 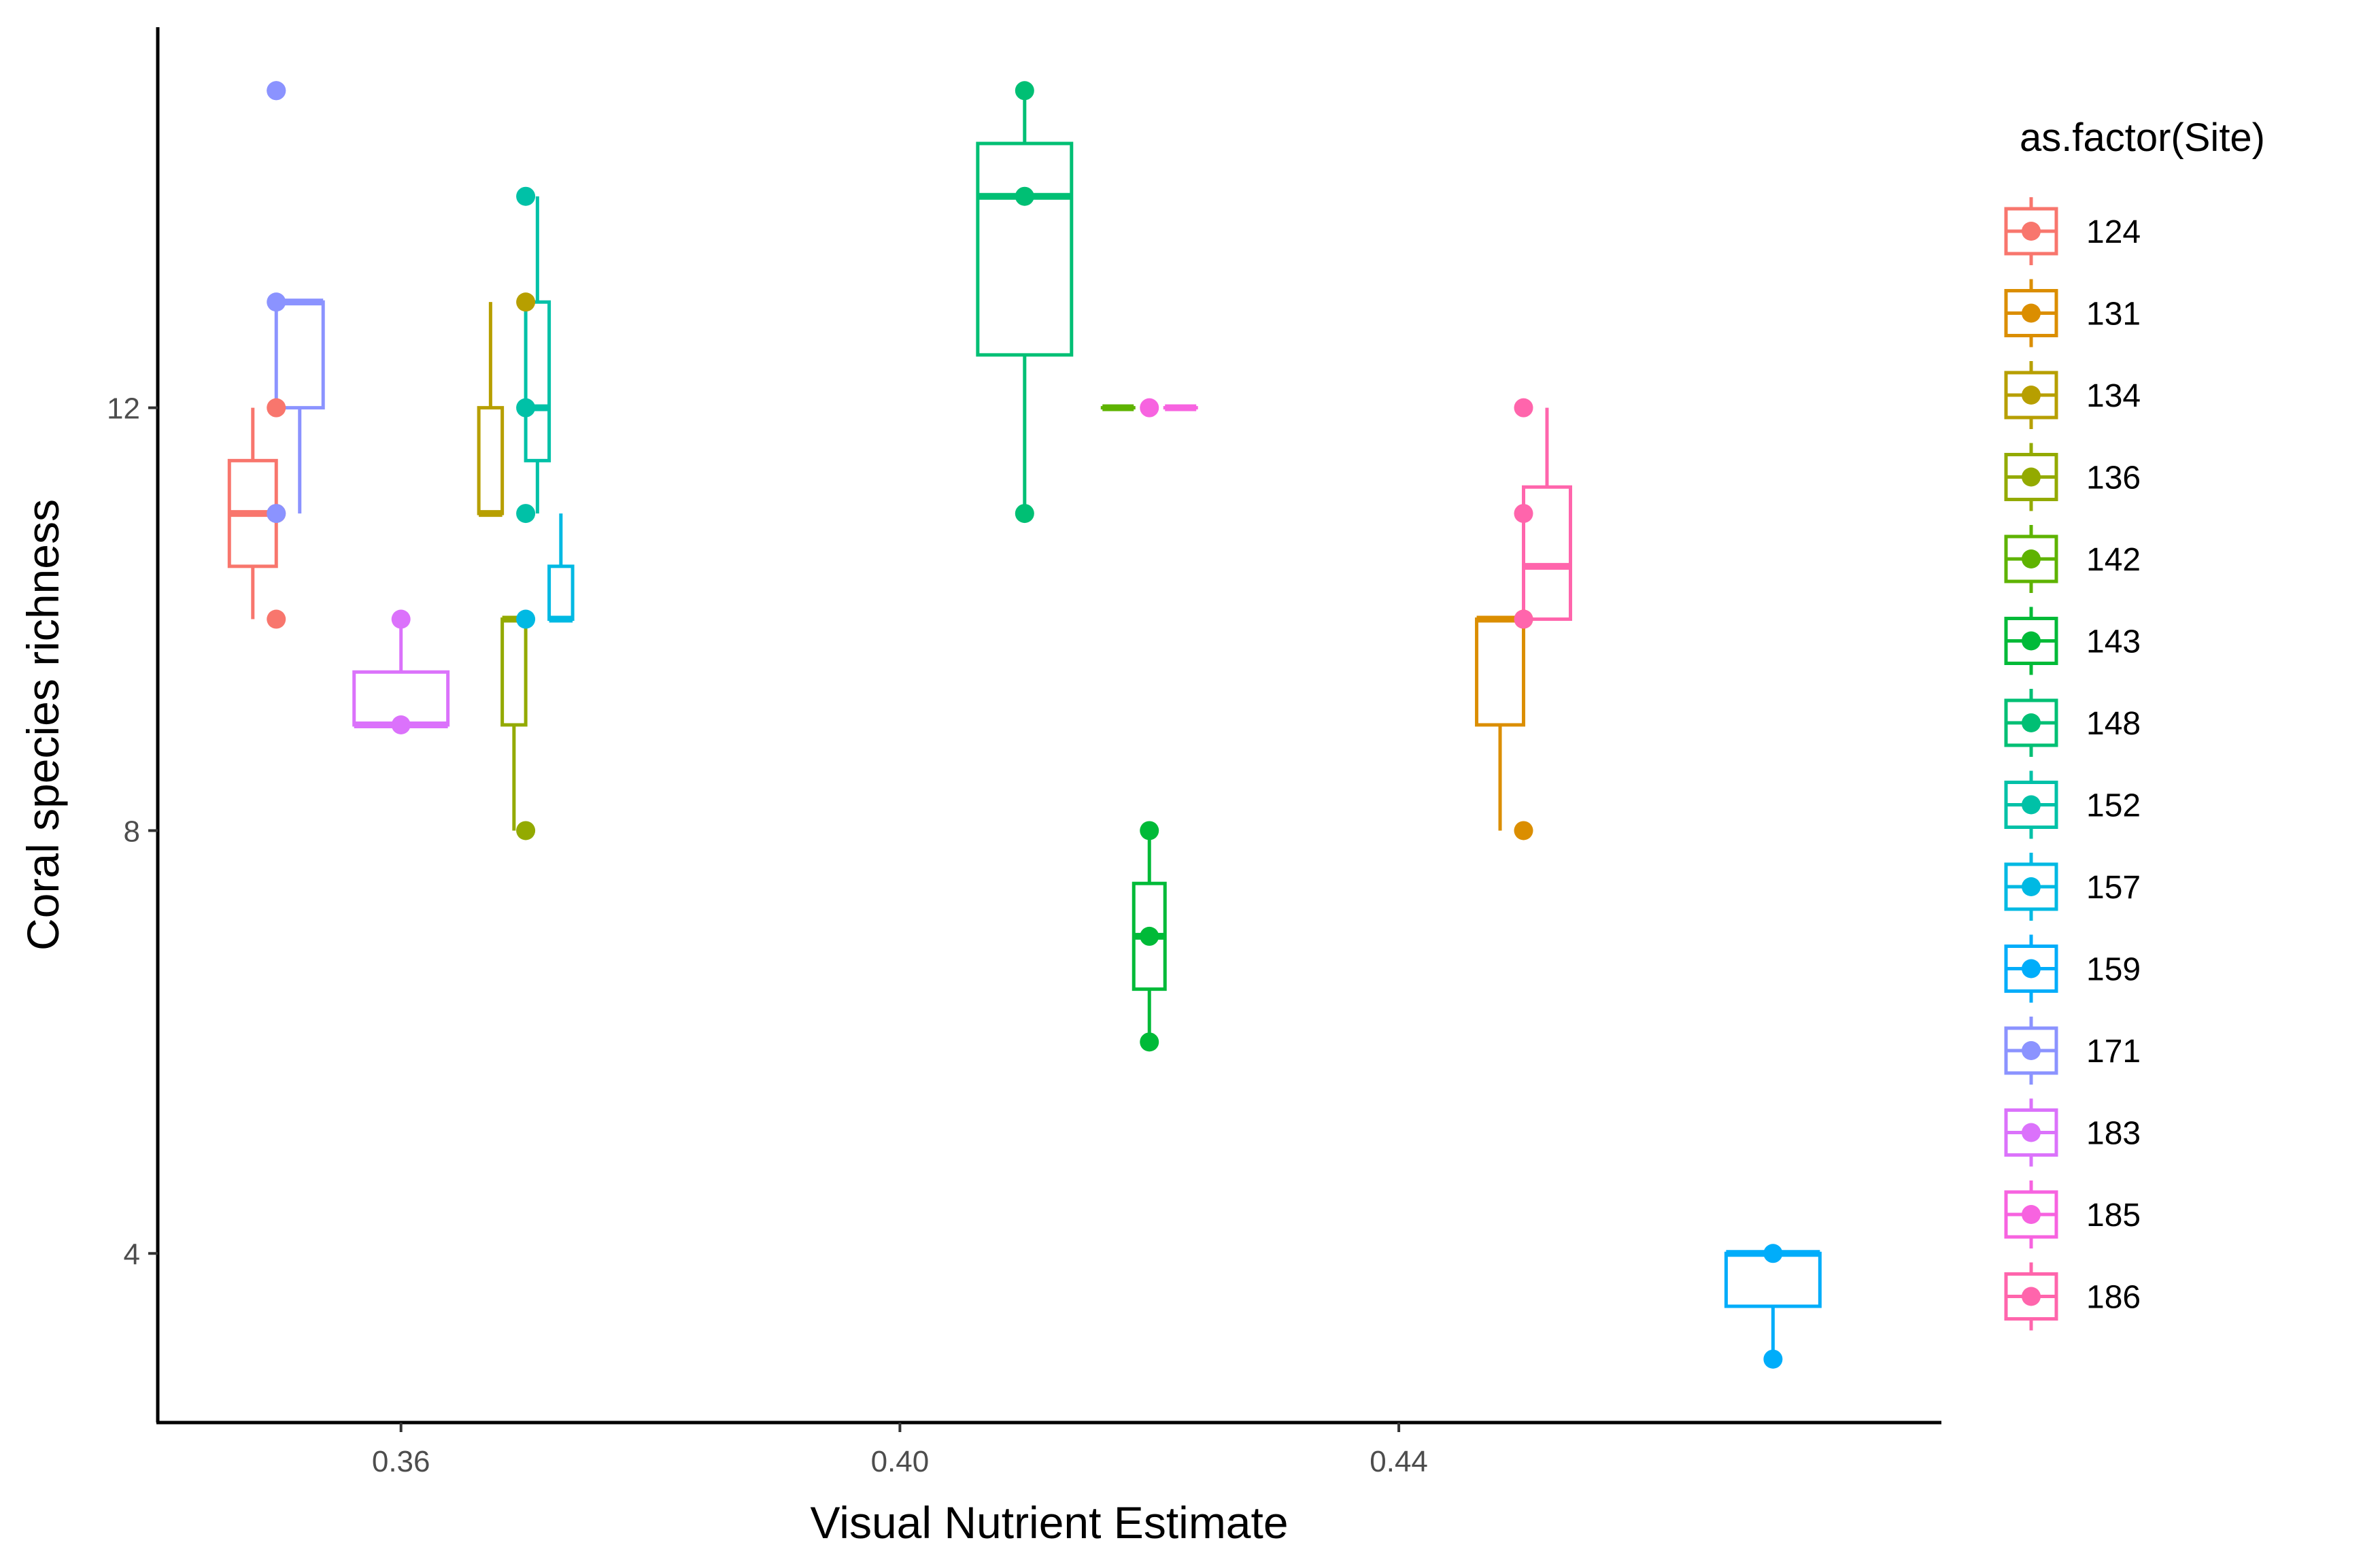 I want to click on legend-key-171: 171, so click(x=2073, y=1051).